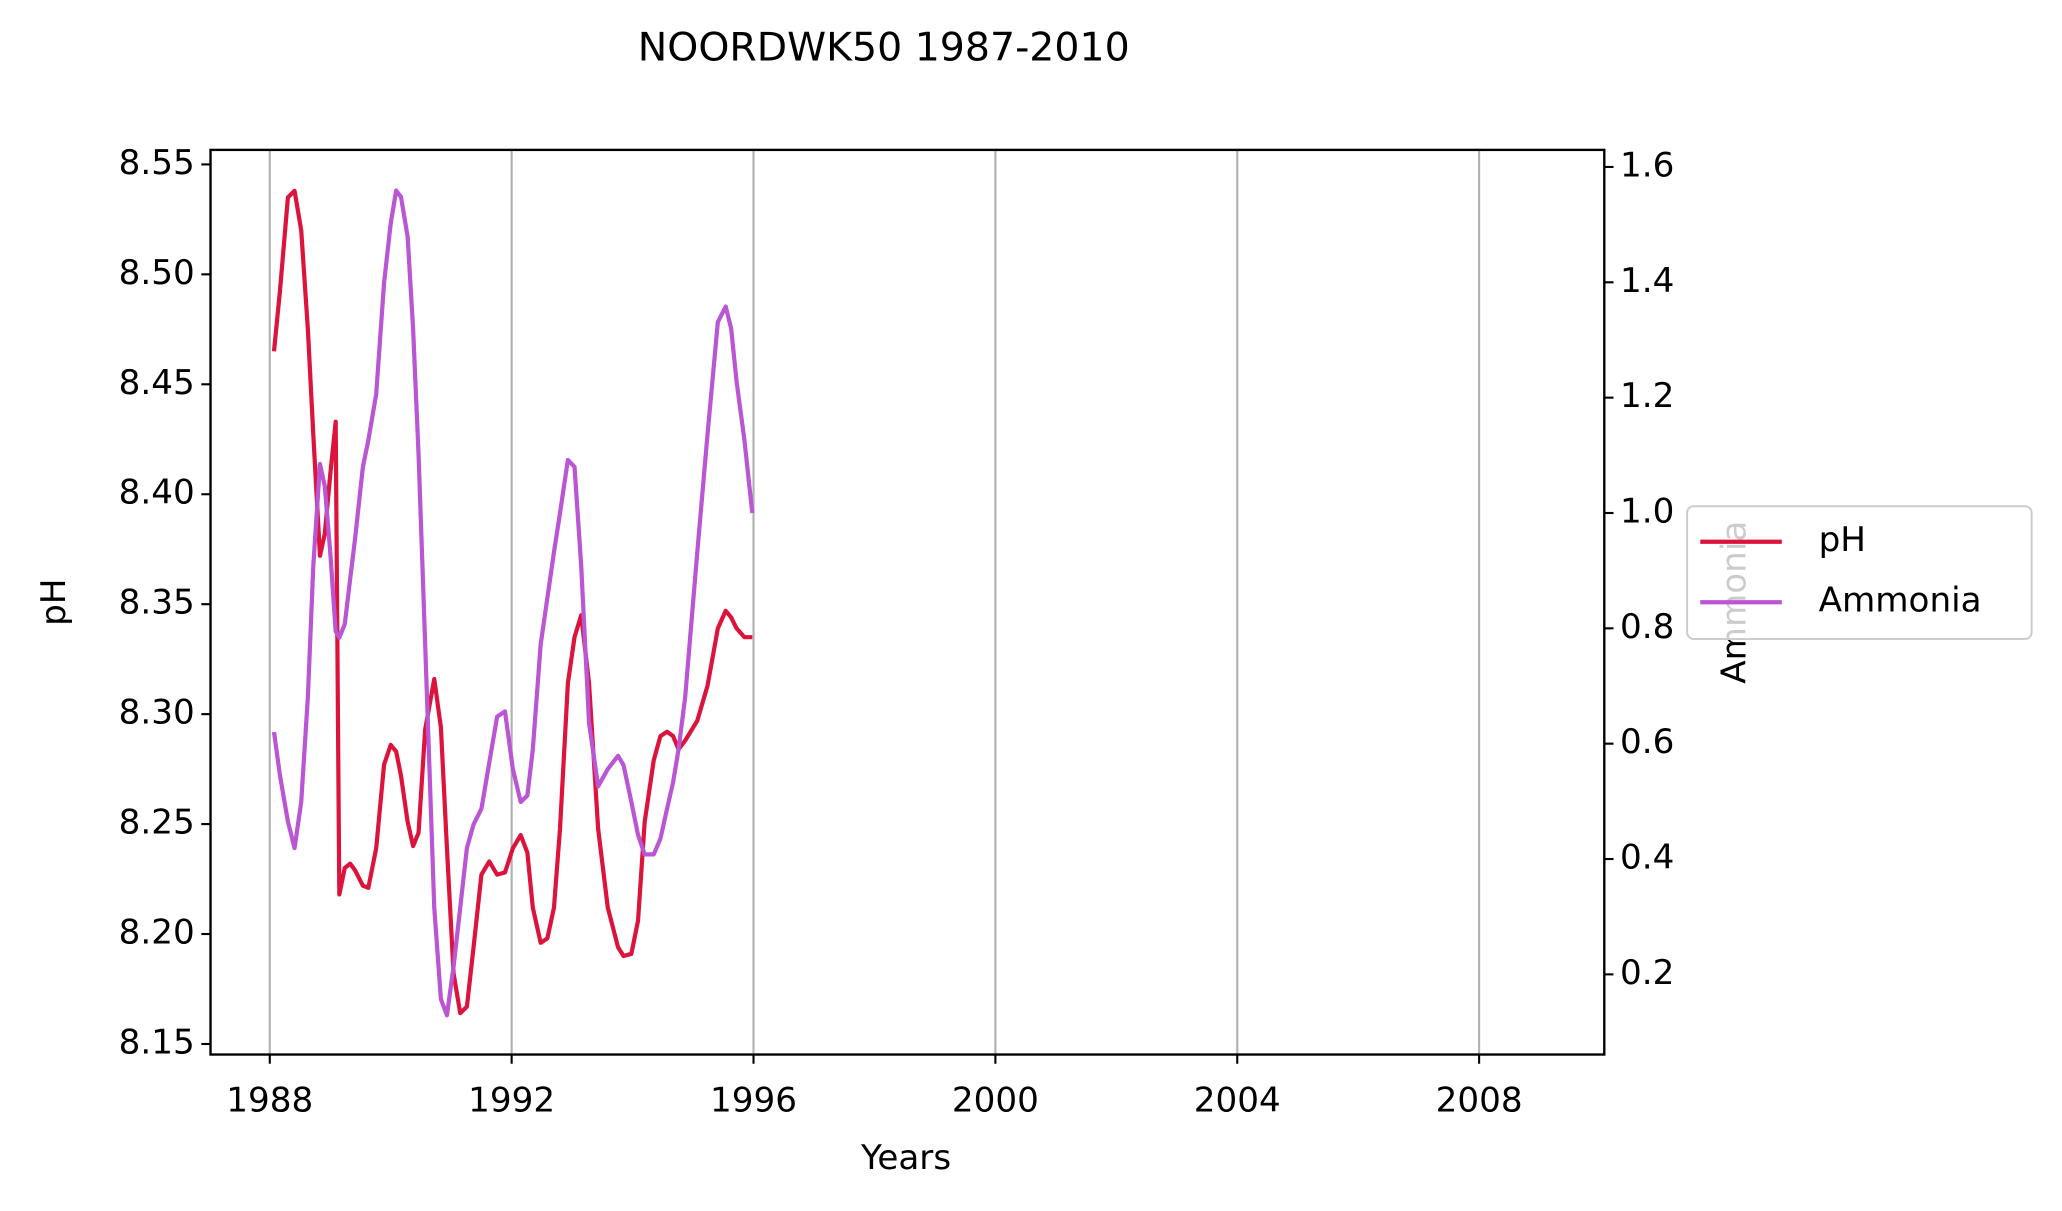 The image size is (2062, 1211). Describe the element at coordinates (157, 383) in the screenshot. I see `y-tick-label: 8.45` at that location.